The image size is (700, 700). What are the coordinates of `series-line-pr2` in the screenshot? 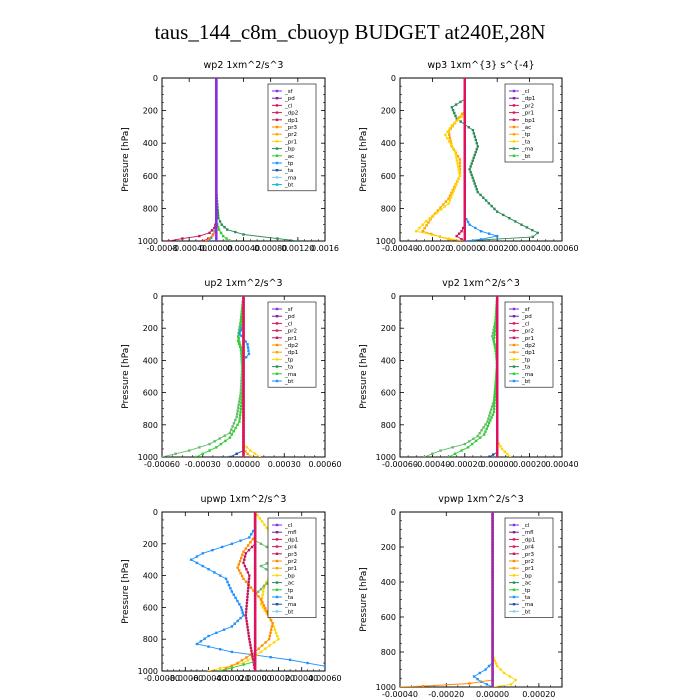 It's located at (247, 376).